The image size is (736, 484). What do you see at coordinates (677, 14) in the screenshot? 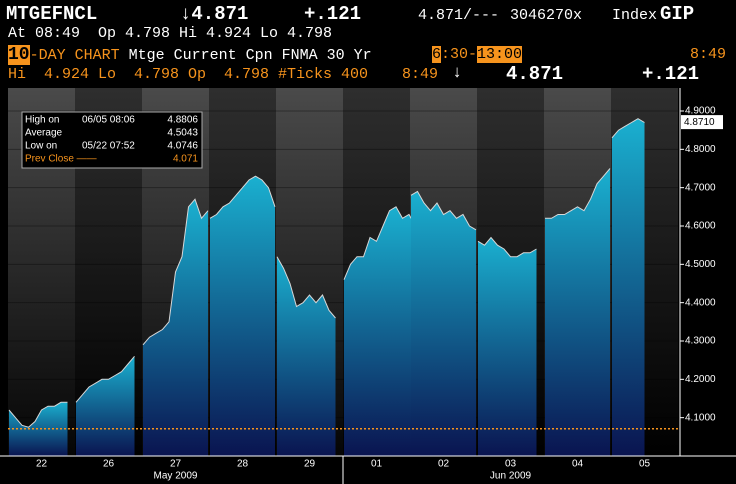
I see `function: GIP` at bounding box center [677, 14].